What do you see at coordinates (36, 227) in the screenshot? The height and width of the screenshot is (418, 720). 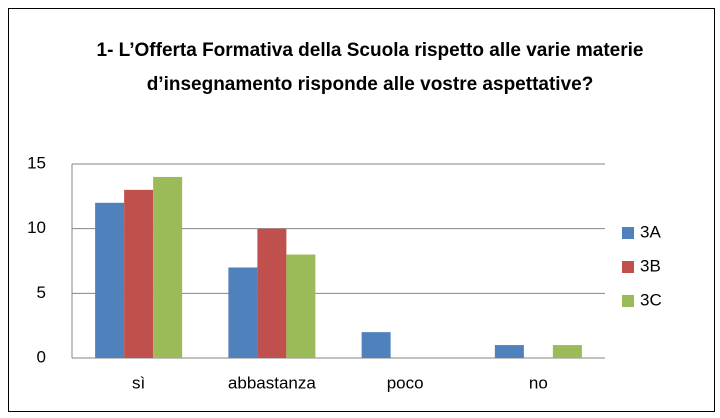 I see `y-tick-label: 10` at bounding box center [36, 227].